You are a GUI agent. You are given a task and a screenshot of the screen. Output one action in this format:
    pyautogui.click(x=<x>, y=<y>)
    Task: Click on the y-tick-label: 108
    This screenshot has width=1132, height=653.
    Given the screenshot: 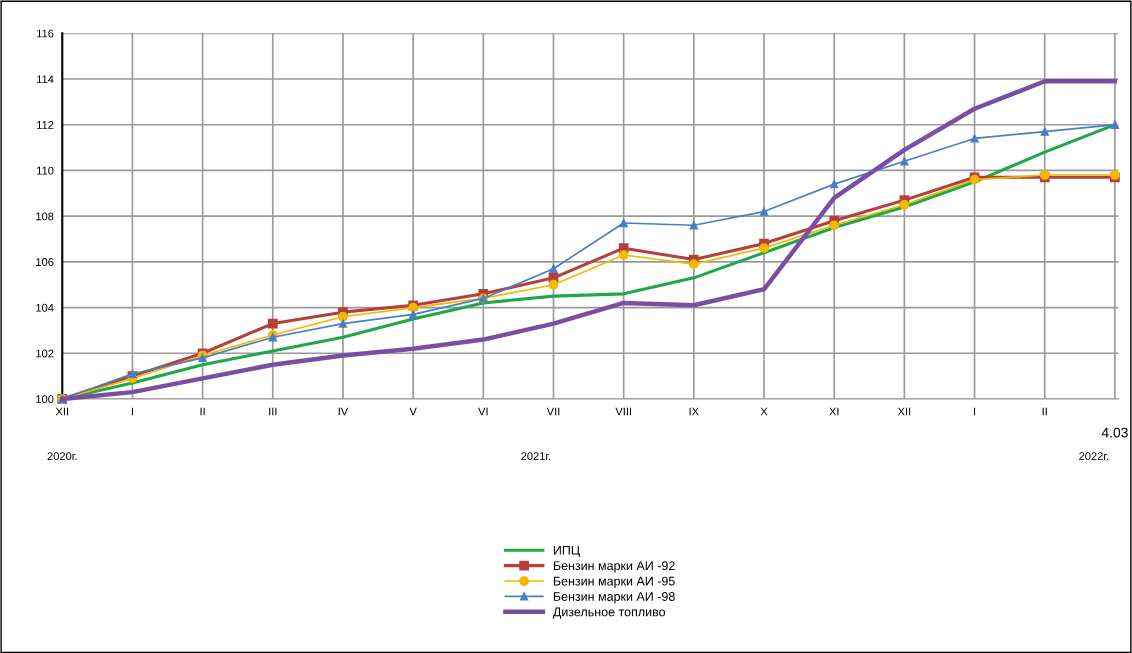 What is the action you would take?
    pyautogui.click(x=45, y=216)
    